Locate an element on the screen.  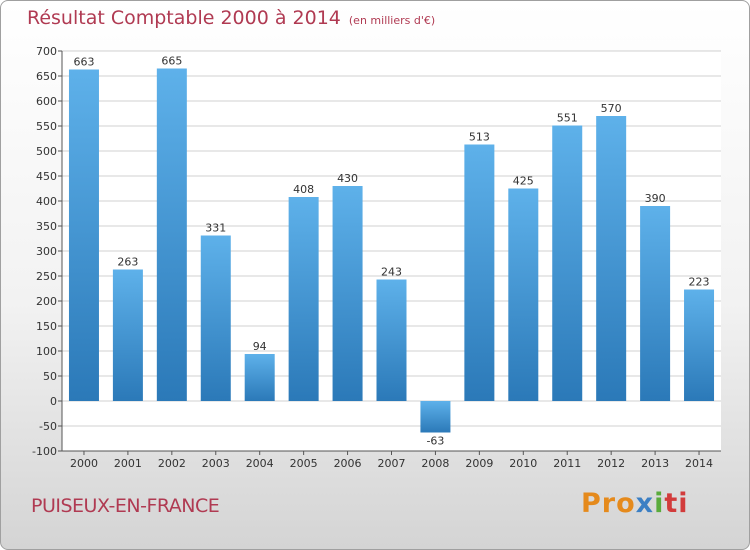
x-tick-label: 2007 is located at coordinates (392, 463).